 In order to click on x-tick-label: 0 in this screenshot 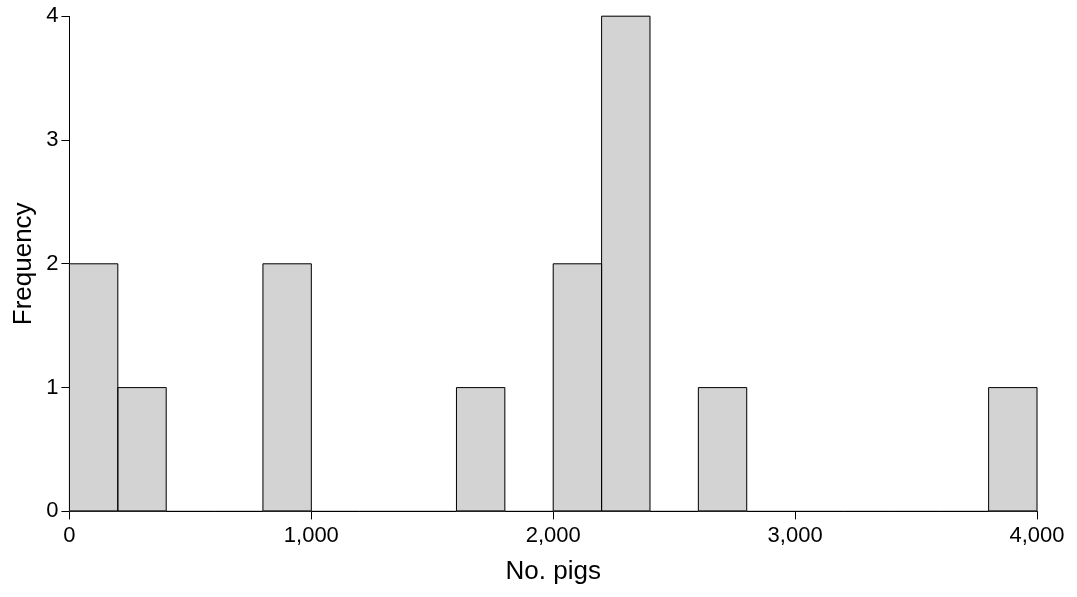, I will do `click(69, 534)`.